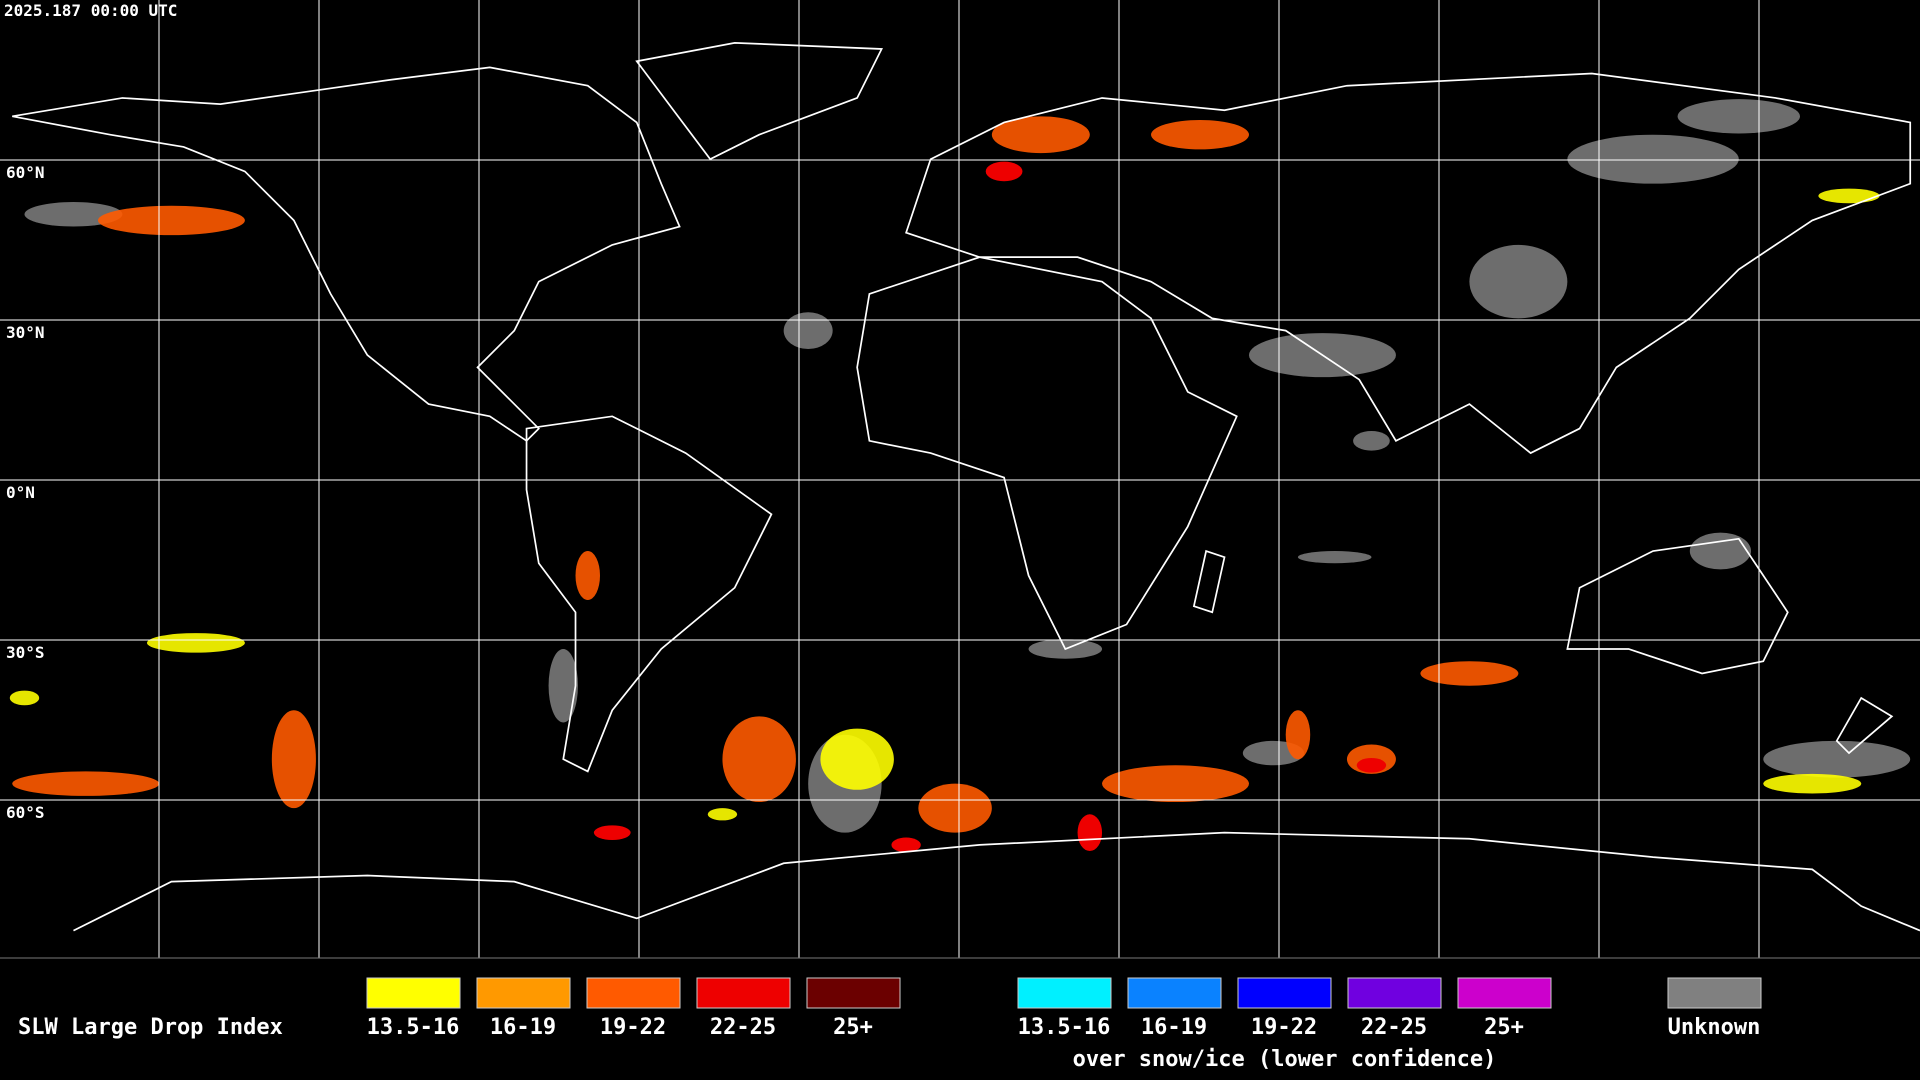  Describe the element at coordinates (1209, 581) in the screenshot. I see `madagascar` at that location.